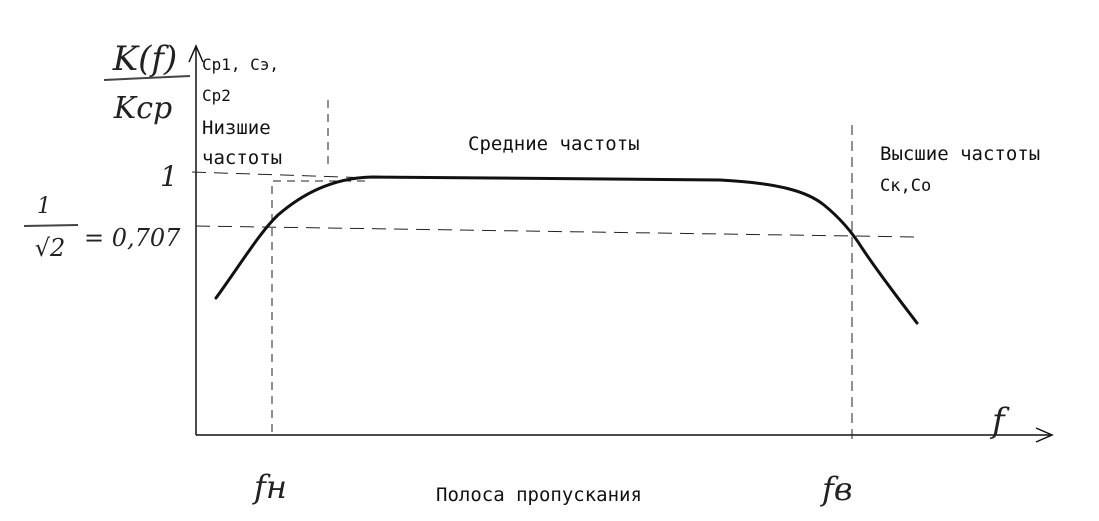 This screenshot has height=521, width=1099. Describe the element at coordinates (216, 95) in the screenshot. I see `low-caps-line2: Cр2` at that location.